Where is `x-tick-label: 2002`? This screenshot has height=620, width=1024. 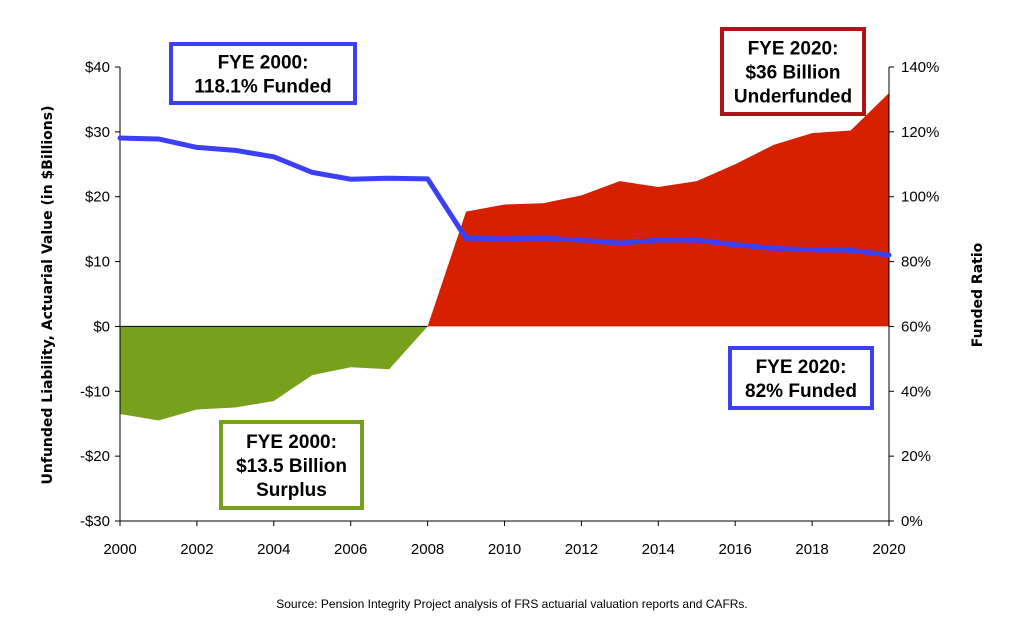
x-tick-label: 2002 is located at coordinates (196, 549).